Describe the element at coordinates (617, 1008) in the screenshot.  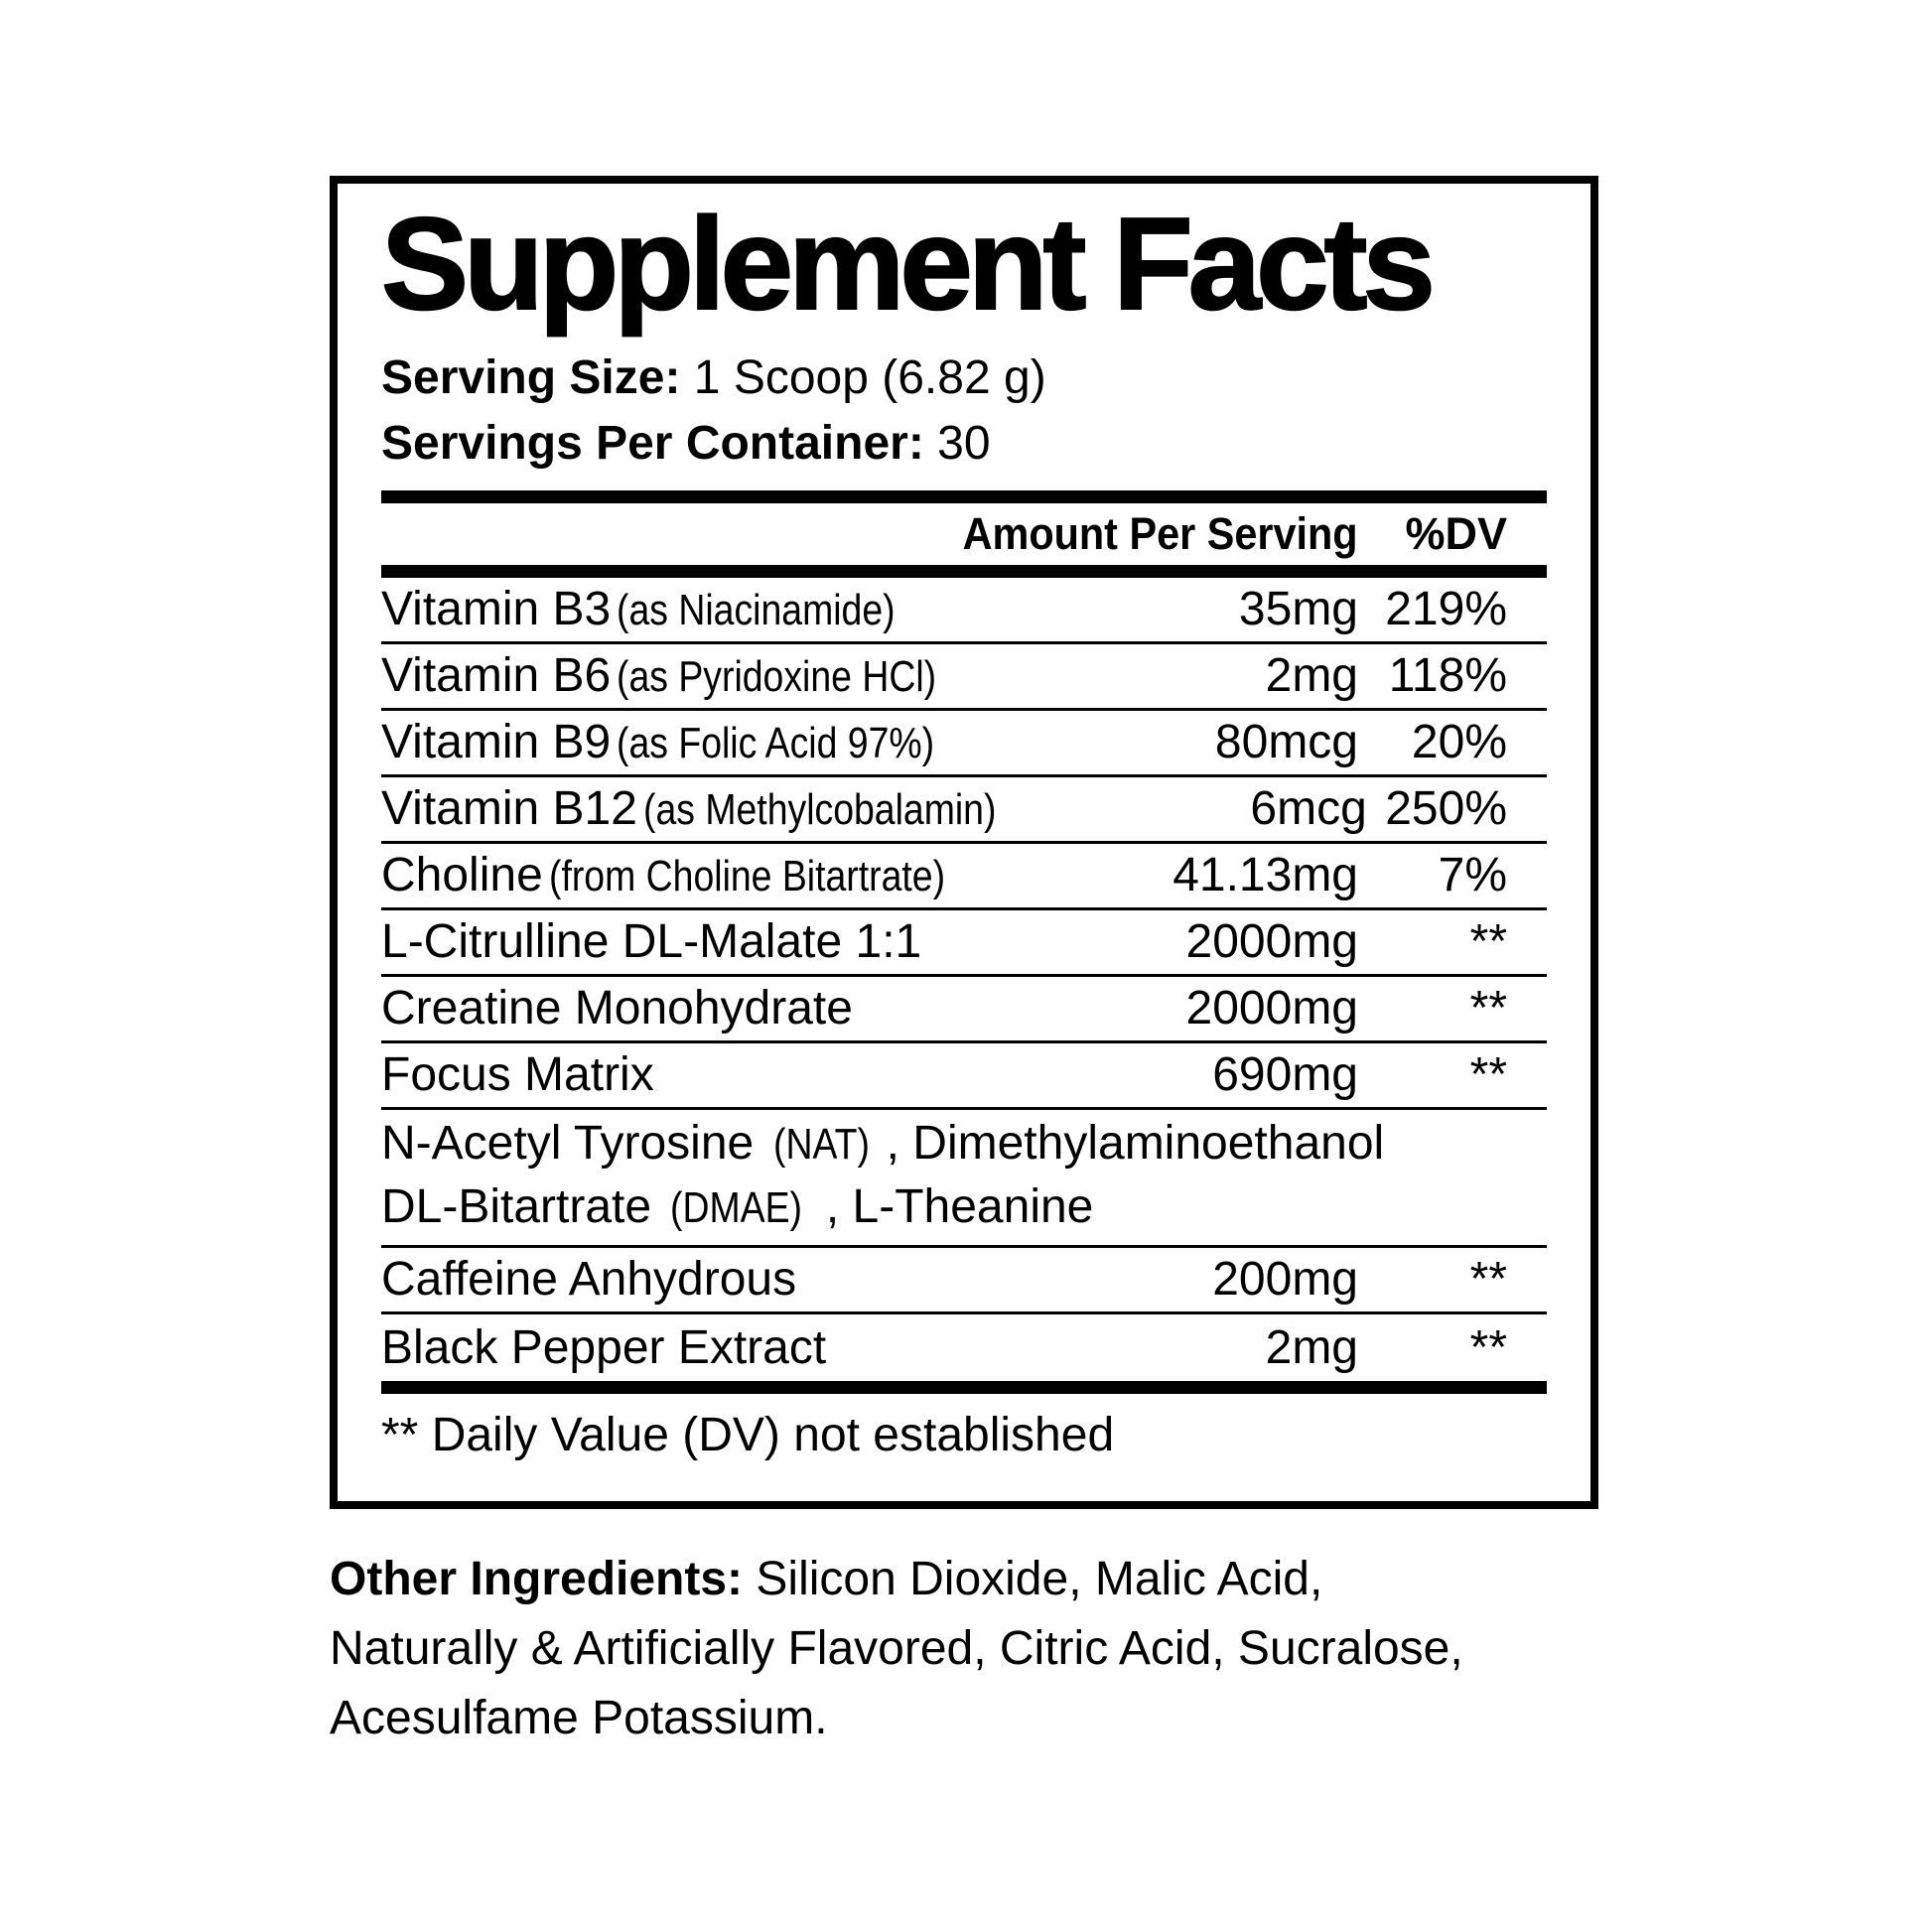
I see `ingredient-name: Creatine Monohydrate` at that location.